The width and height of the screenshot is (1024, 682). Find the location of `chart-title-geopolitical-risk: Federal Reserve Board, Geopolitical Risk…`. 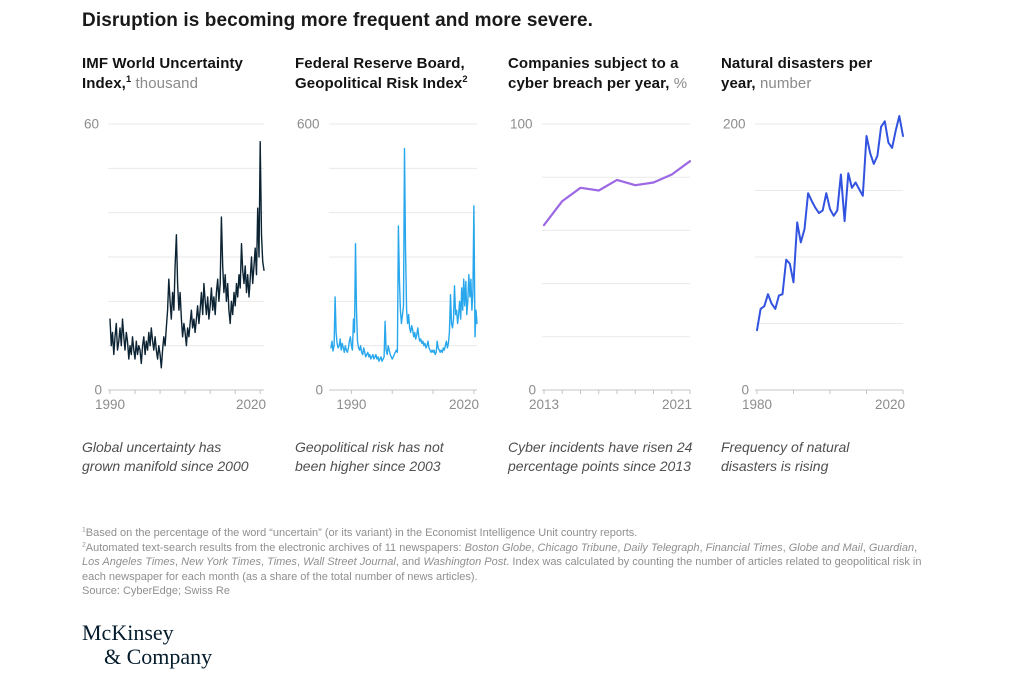

chart-title-geopolitical-risk: Federal Reserve Board, Geopolitical Risk… is located at coordinates (381, 73).